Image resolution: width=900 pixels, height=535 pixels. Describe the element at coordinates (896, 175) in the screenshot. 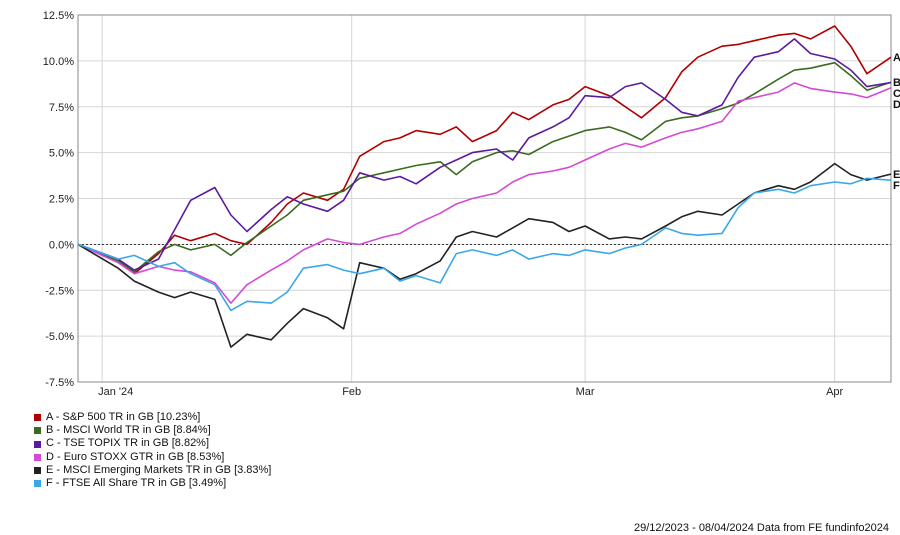

I see `end-label-e: E` at that location.